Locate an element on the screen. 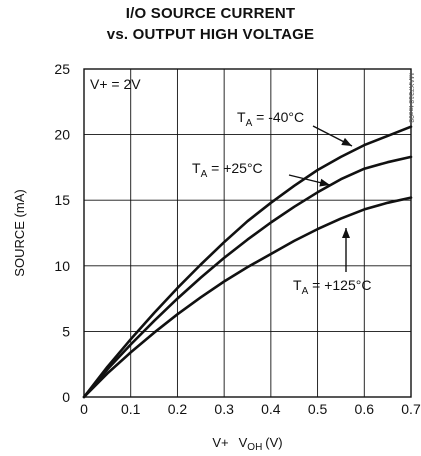  series-label-plus25-sub: A is located at coordinates (204, 174).